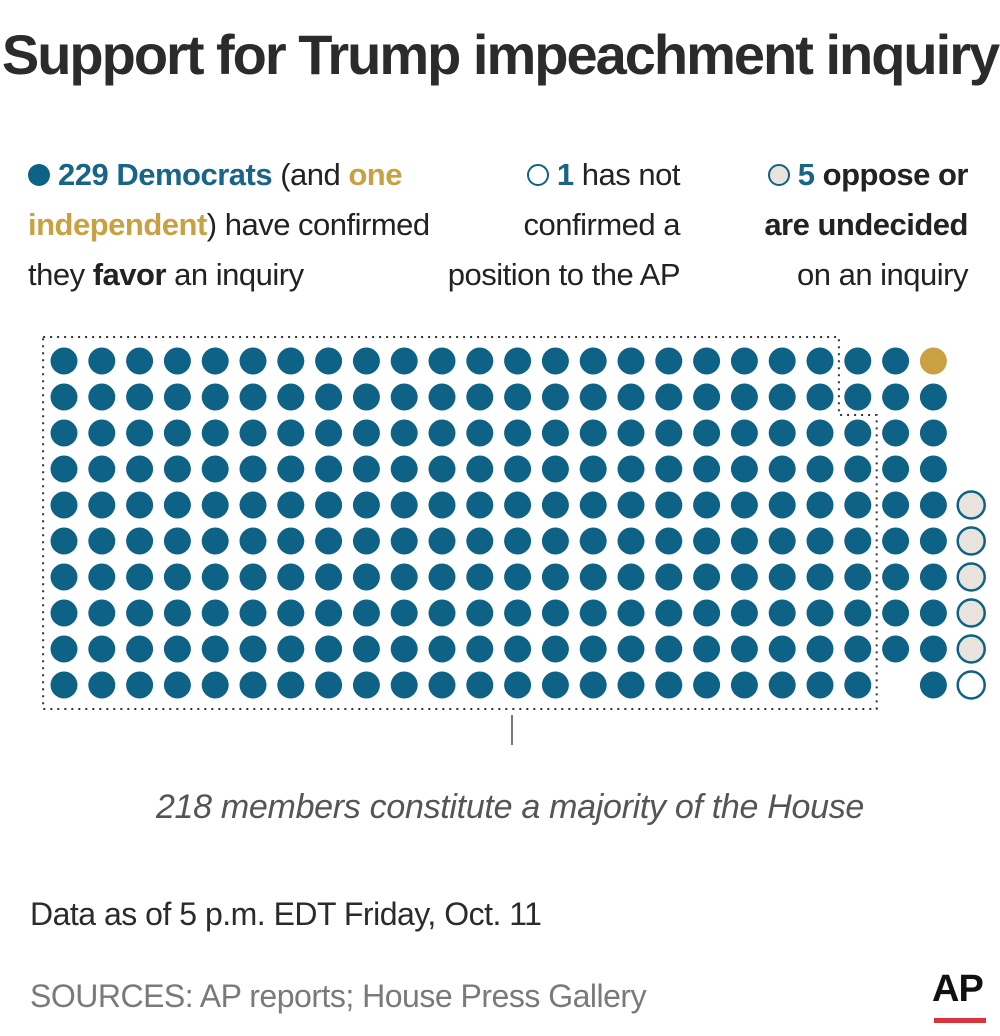 This screenshot has height=1036, width=1000. What do you see at coordinates (895, 174) in the screenshot?
I see `legend-oppose-text: oppose or` at bounding box center [895, 174].